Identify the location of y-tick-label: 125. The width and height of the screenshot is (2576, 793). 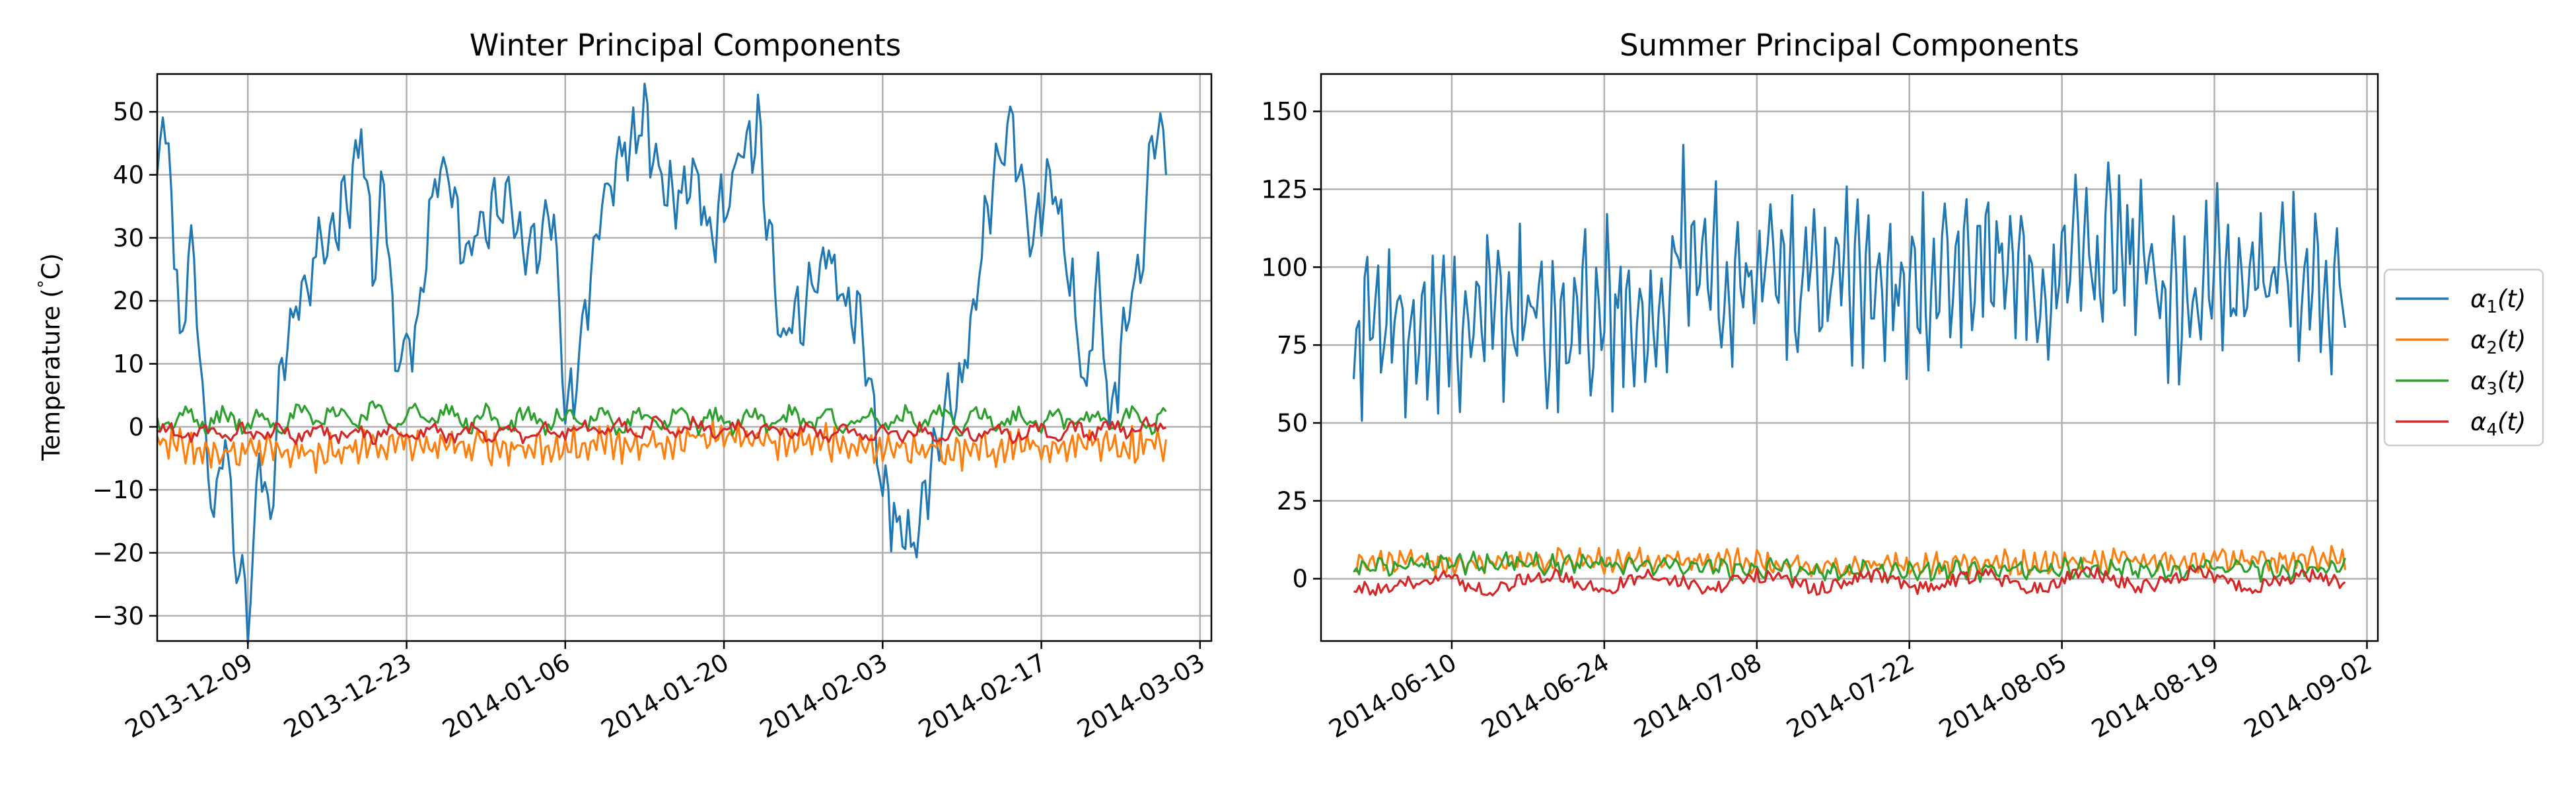
(1284, 189).